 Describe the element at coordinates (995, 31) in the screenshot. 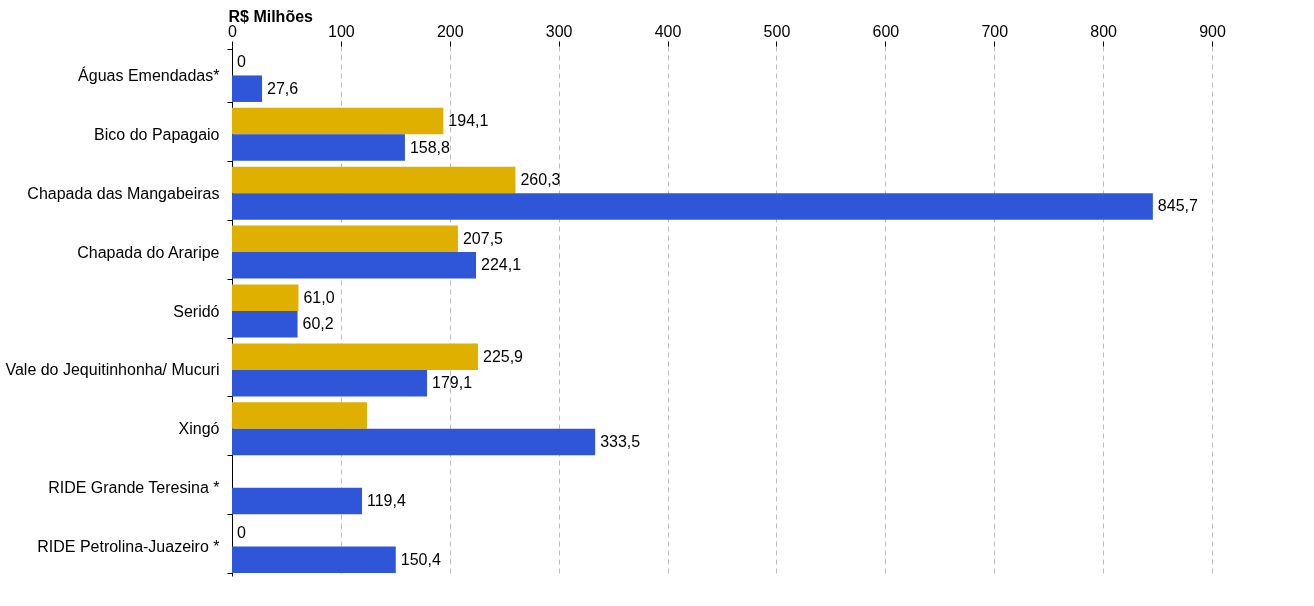

I see `x-tick-label: 700` at that location.